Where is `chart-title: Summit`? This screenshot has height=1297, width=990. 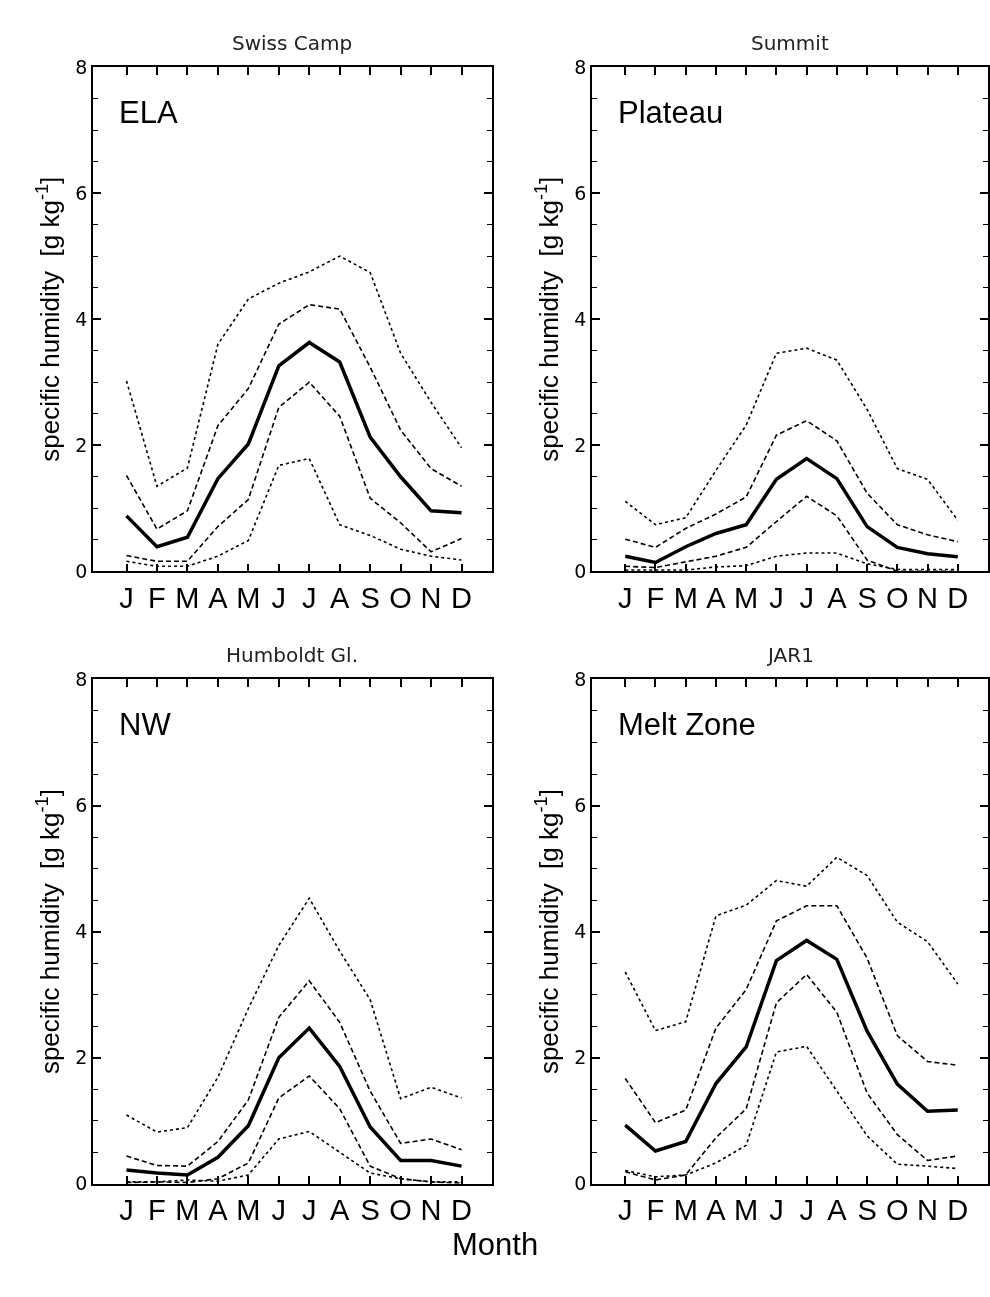
chart-title: Summit is located at coordinates (790, 43).